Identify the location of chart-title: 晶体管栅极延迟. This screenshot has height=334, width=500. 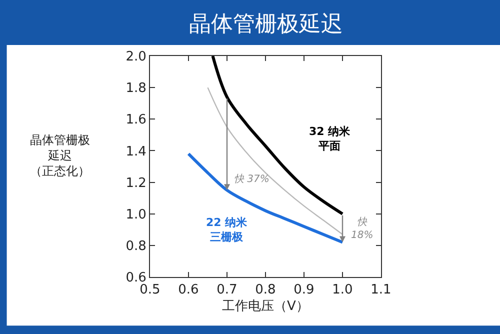
(266, 24).